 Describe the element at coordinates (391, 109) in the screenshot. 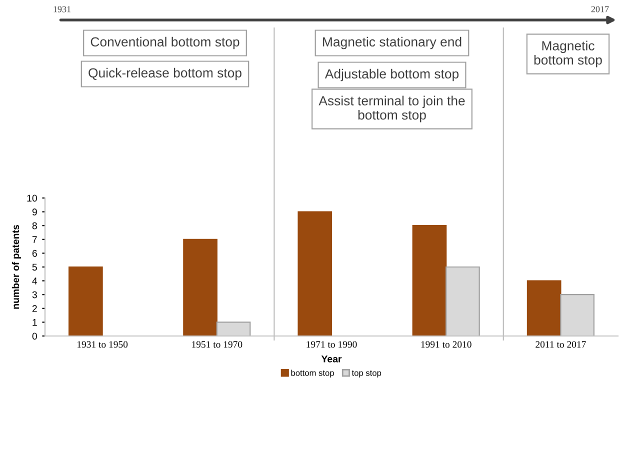

I see `text: Assist terminal to join the bottom stop` at that location.